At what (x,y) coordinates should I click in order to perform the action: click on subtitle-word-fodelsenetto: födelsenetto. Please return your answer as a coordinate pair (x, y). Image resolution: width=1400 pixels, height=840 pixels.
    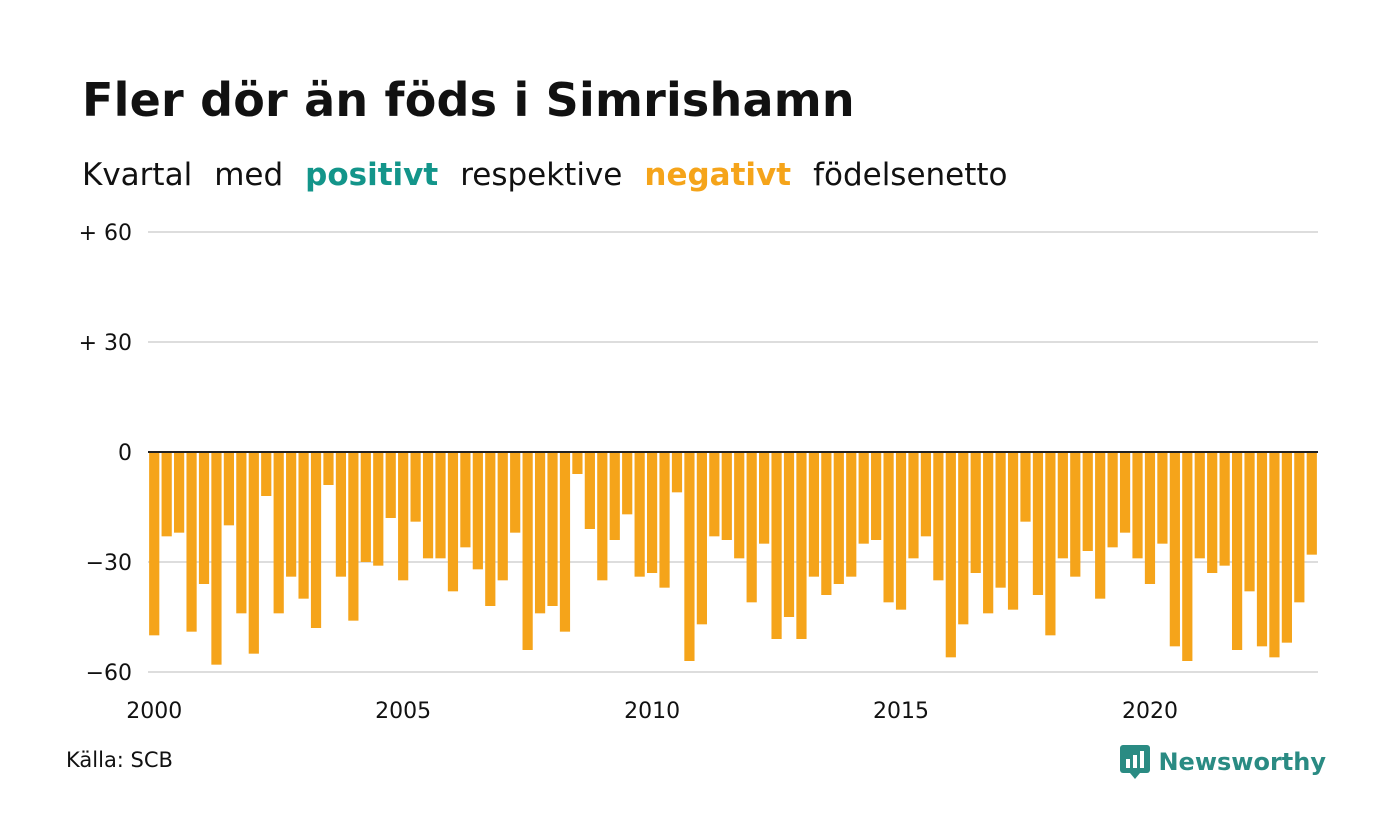
    Looking at the image, I should click on (910, 175).